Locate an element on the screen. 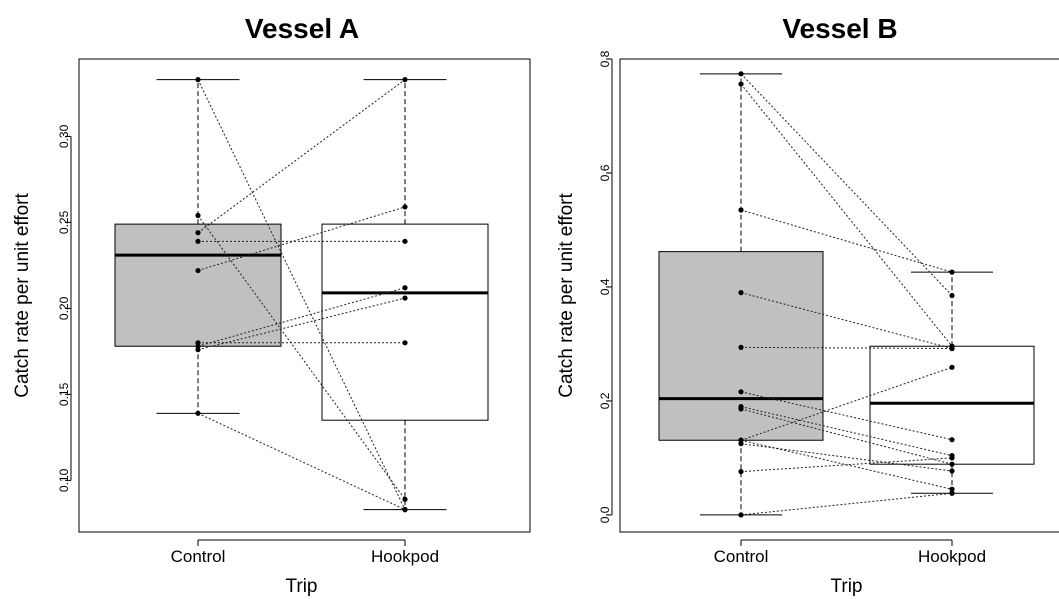 The image size is (1059, 599). chart-title: Vessel B is located at coordinates (839, 28).